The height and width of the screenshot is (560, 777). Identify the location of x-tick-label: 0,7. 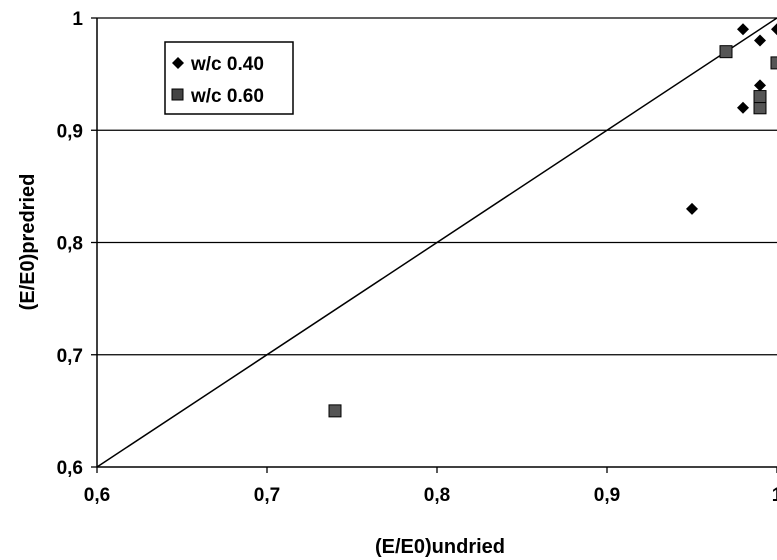
(267, 495).